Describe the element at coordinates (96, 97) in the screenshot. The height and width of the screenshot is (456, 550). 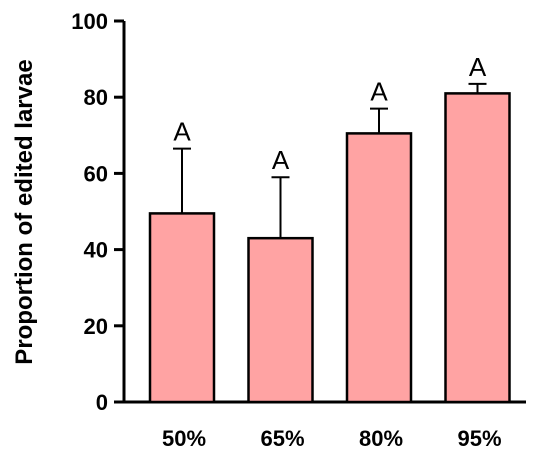
I see `y-tick-label: 80` at that location.